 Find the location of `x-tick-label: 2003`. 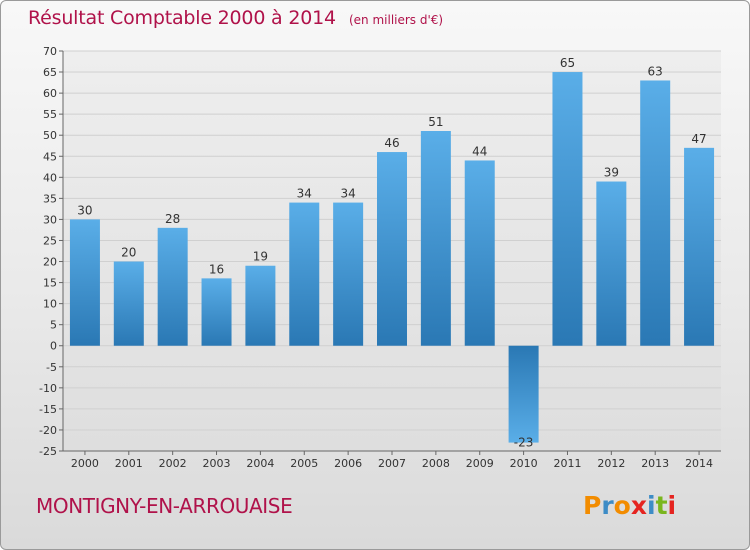

x-tick-label: 2003 is located at coordinates (217, 463).